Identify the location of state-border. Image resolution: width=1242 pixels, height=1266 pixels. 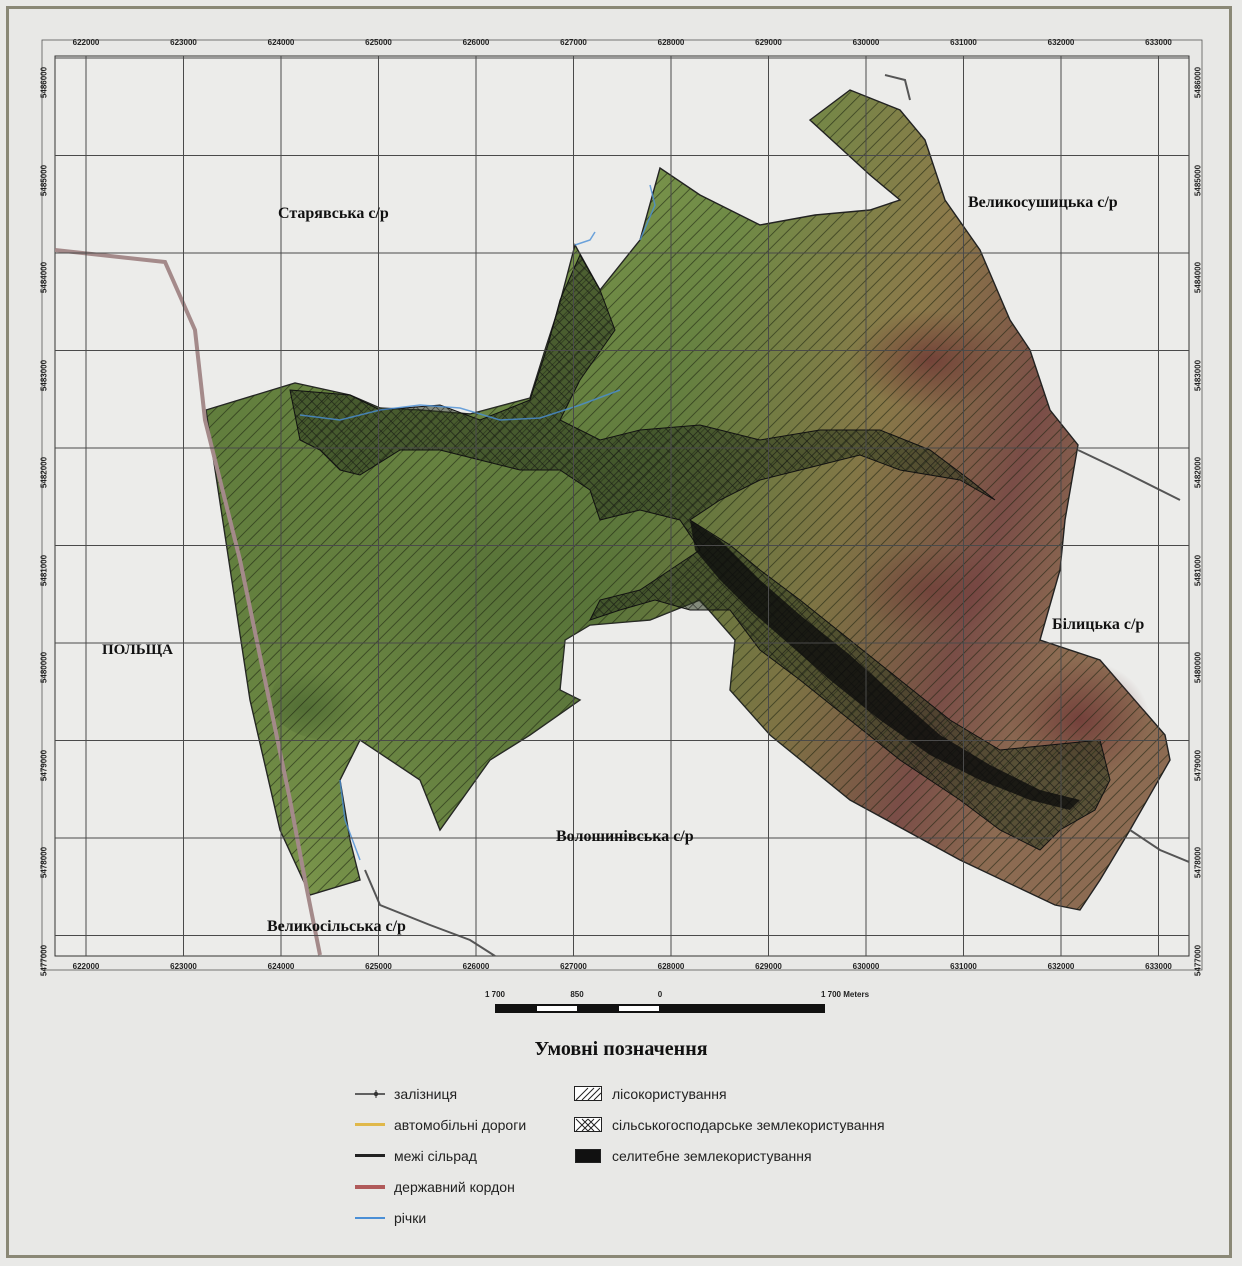
(188, 602).